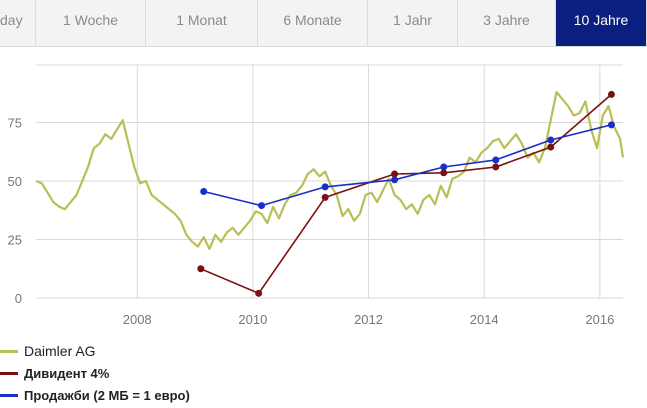 The width and height of the screenshot is (647, 408). I want to click on y-tick-label: 0, so click(18, 298).